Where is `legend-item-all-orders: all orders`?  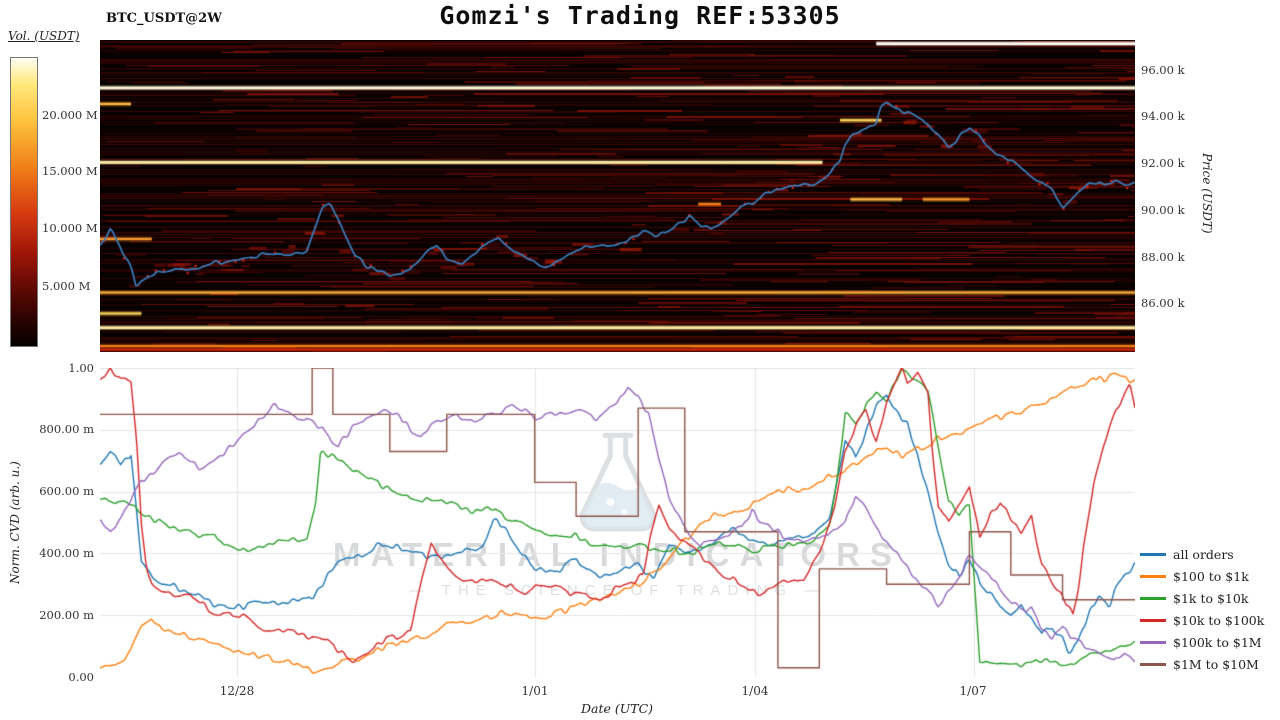 legend-item-all-orders: all orders is located at coordinates (1208, 554).